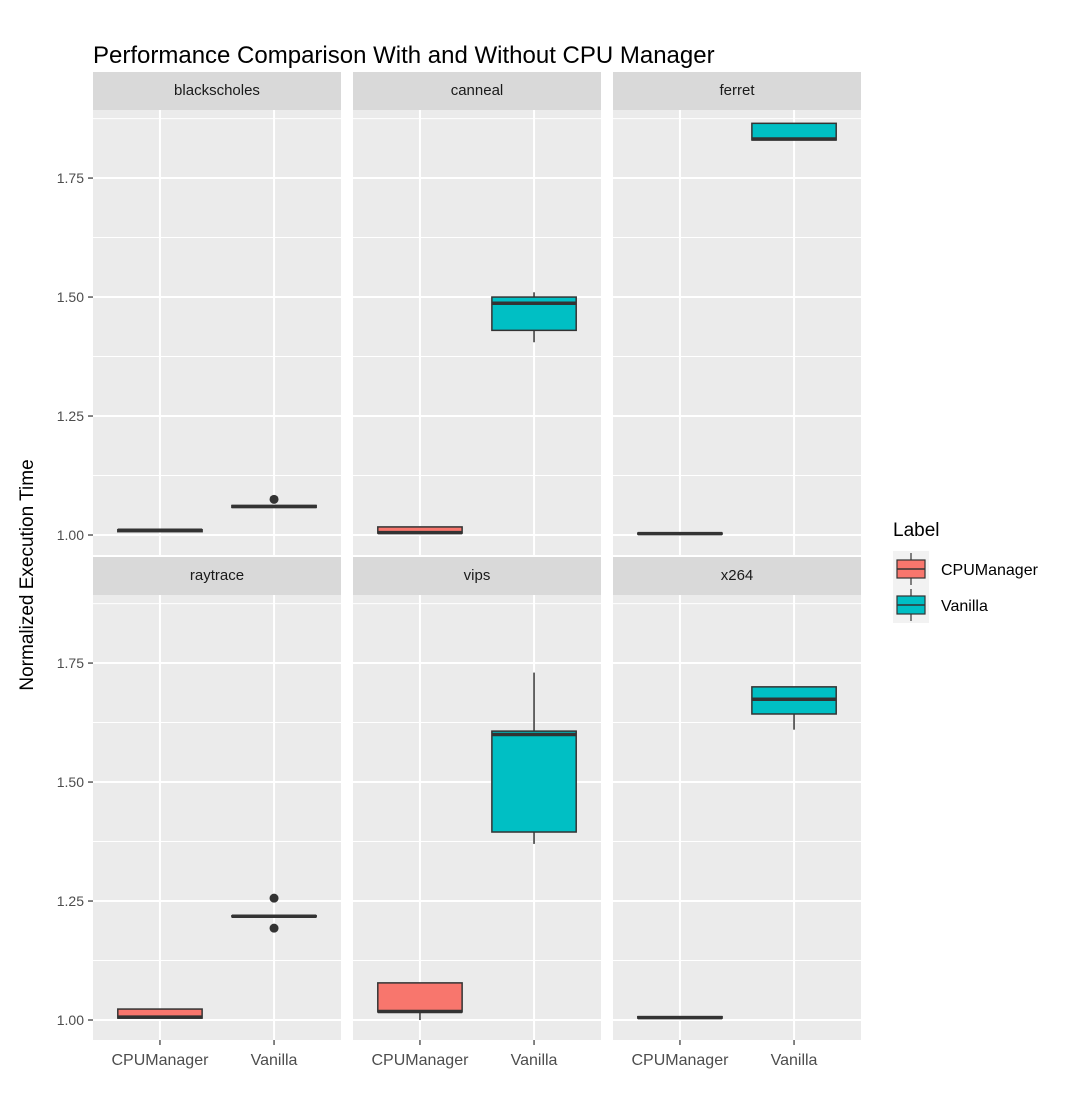 The width and height of the screenshot is (1078, 1110). I want to click on legend-item-vanilla: Vanilla, so click(940, 605).